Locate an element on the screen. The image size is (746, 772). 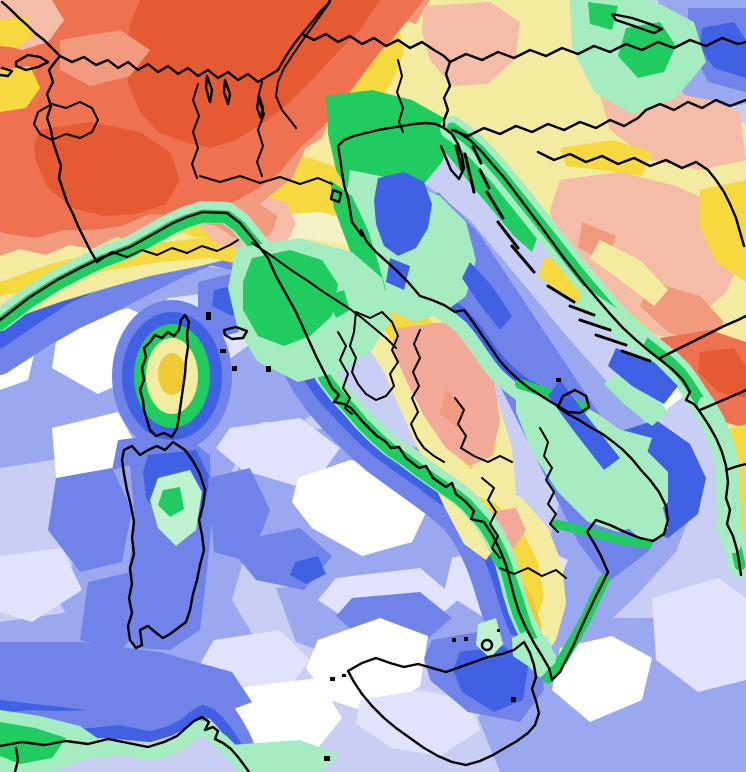
bosnia-yellow-streak is located at coordinates (629, 273).